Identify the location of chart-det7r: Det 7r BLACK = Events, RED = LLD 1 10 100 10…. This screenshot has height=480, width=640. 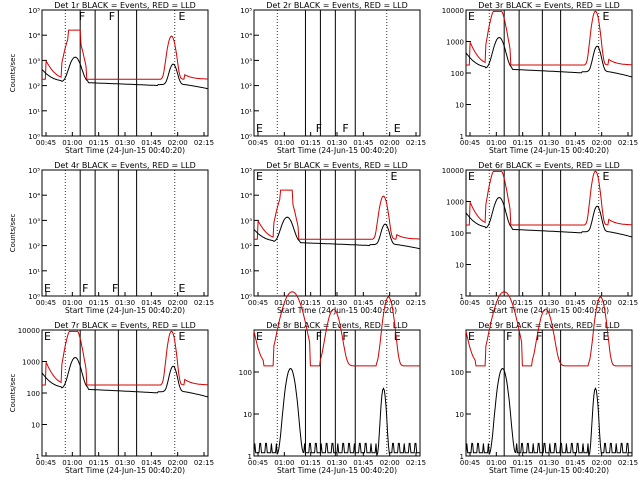
(111, 398).